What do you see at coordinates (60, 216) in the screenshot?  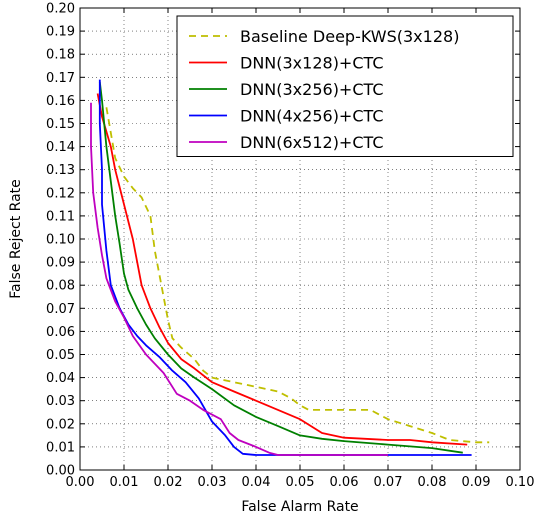 I see `y-tick-label: 0.11` at bounding box center [60, 216].